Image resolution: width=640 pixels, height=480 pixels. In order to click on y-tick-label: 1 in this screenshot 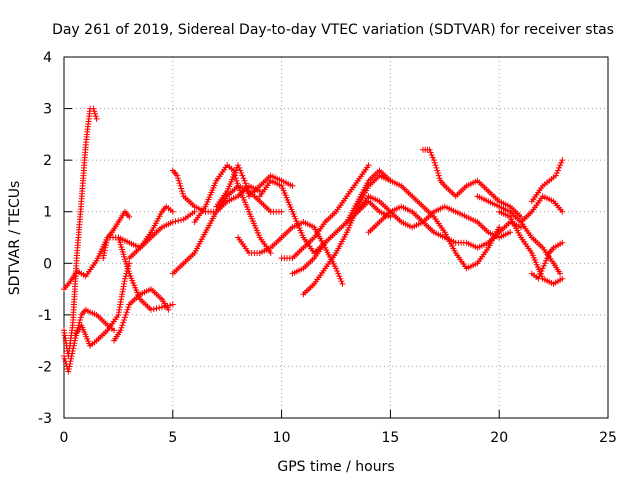, I will do `click(47, 213)`.